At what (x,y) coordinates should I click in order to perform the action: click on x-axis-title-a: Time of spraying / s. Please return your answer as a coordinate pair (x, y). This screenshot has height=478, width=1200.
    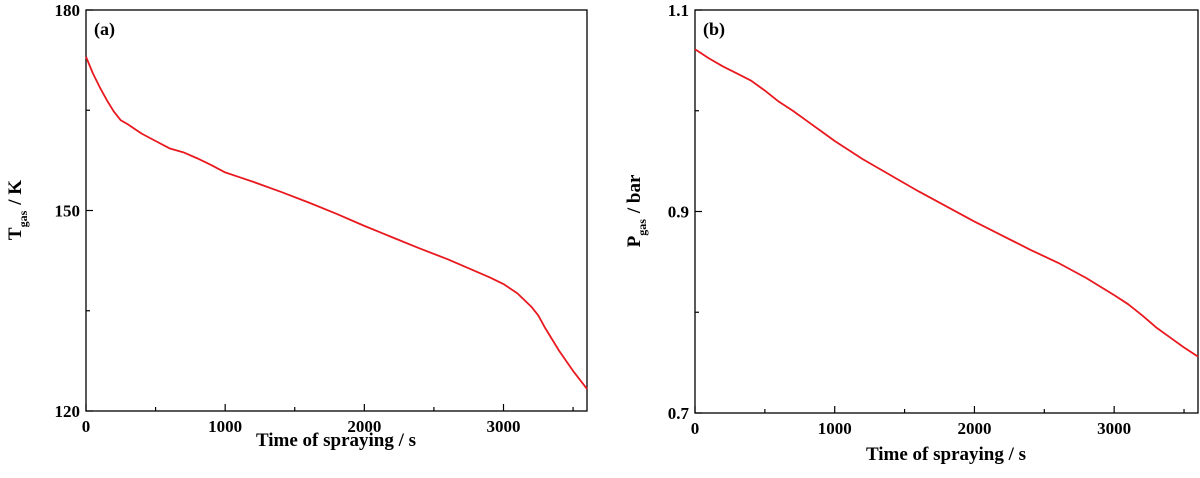
    Looking at the image, I should click on (336, 440).